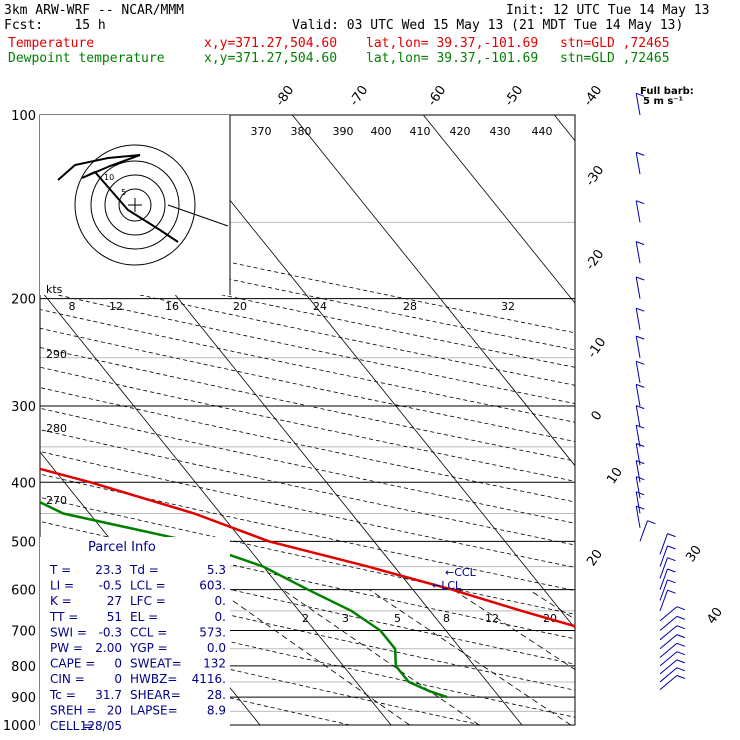  What do you see at coordinates (122, 547) in the screenshot?
I see `parcel-info-title: Parcel Info` at bounding box center [122, 547].